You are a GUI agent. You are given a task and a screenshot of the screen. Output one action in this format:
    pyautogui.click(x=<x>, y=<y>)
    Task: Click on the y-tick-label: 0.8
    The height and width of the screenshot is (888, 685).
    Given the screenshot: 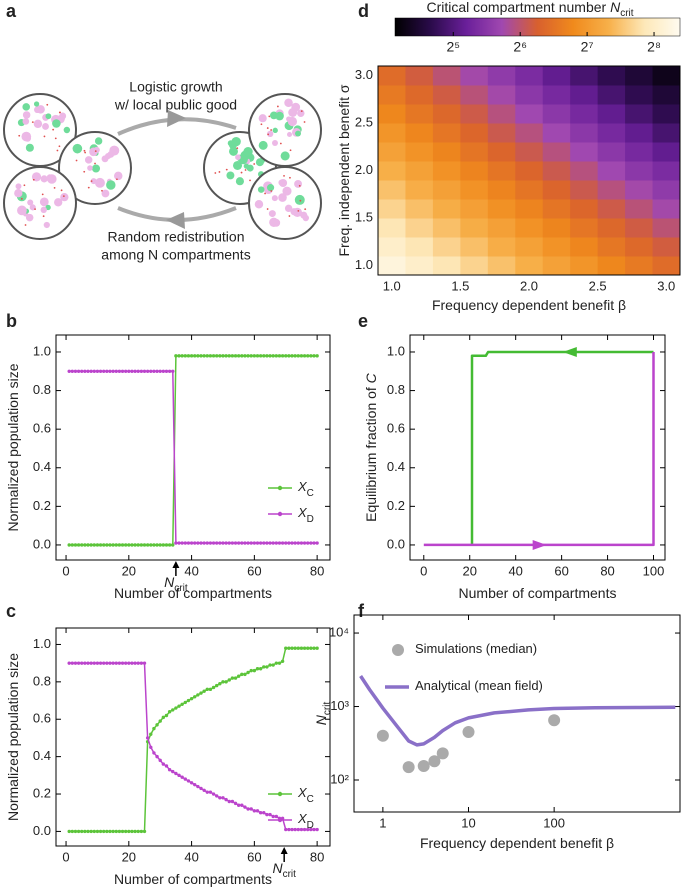 What is the action you would take?
    pyautogui.click(x=396, y=389)
    